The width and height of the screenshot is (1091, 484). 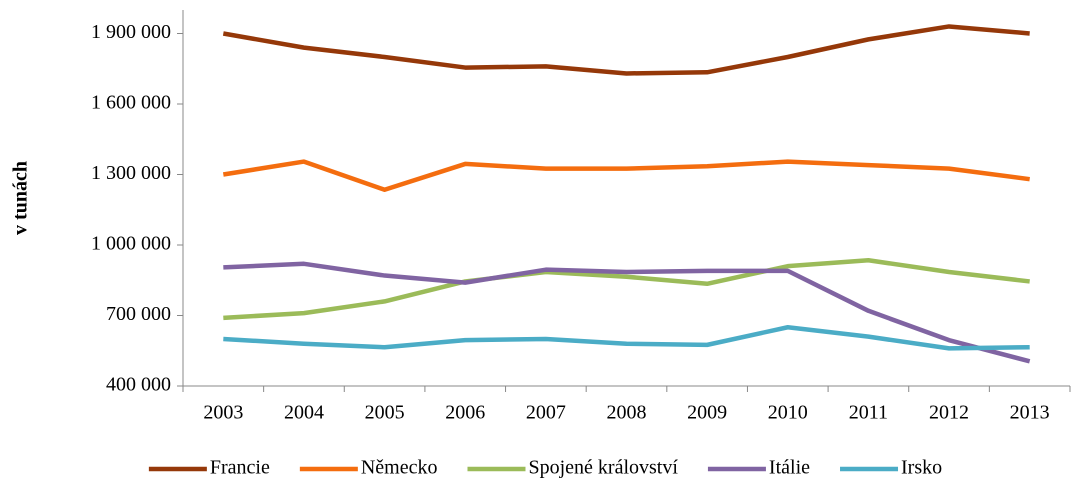 I want to click on legend-label: Německo, so click(x=399, y=468).